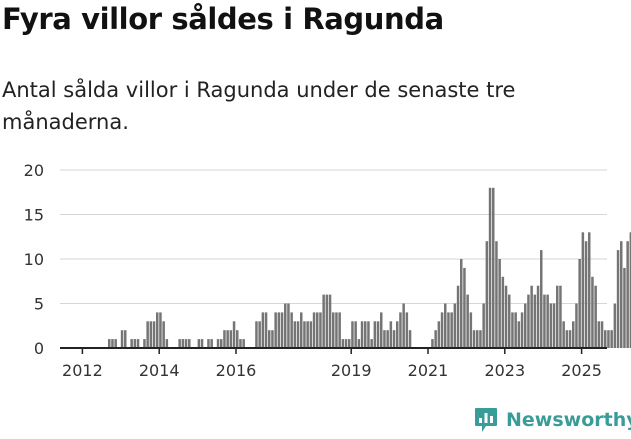 This screenshot has width=631, height=439. What do you see at coordinates (159, 370) in the screenshot?
I see `x-tick-label: 2014` at bounding box center [159, 370].